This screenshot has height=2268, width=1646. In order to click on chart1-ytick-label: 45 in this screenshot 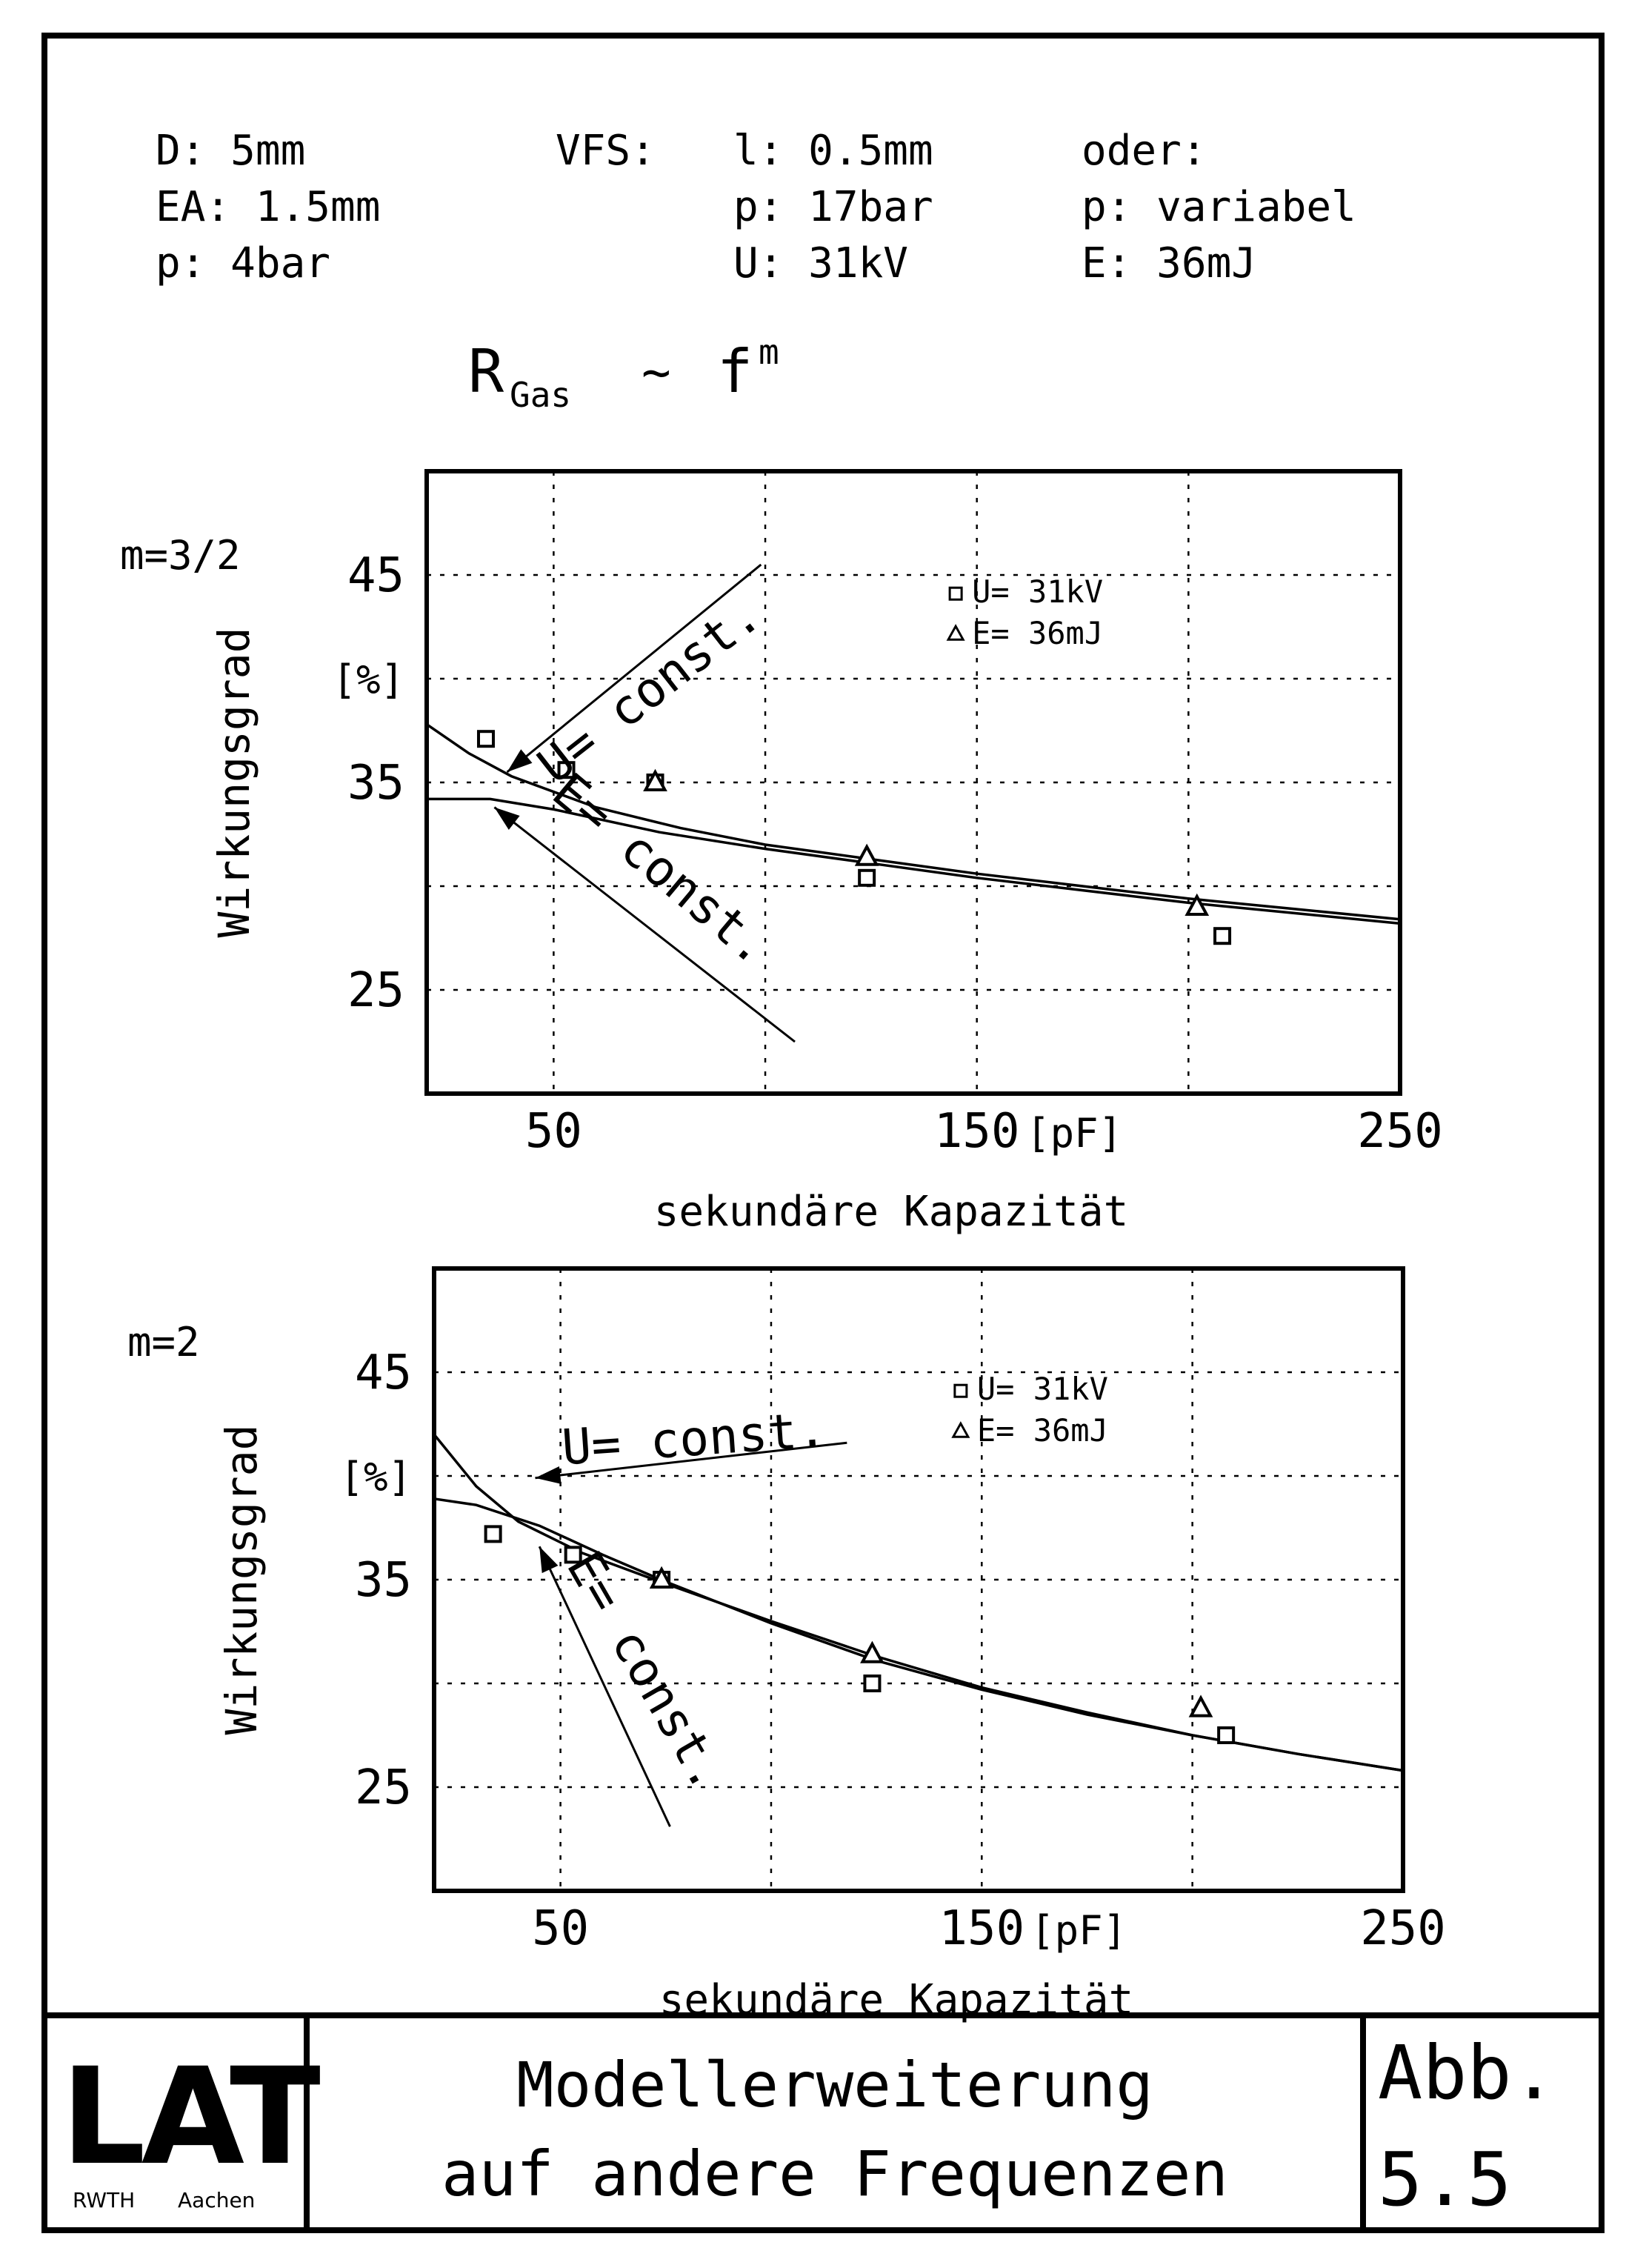, I will do `click(375, 575)`.